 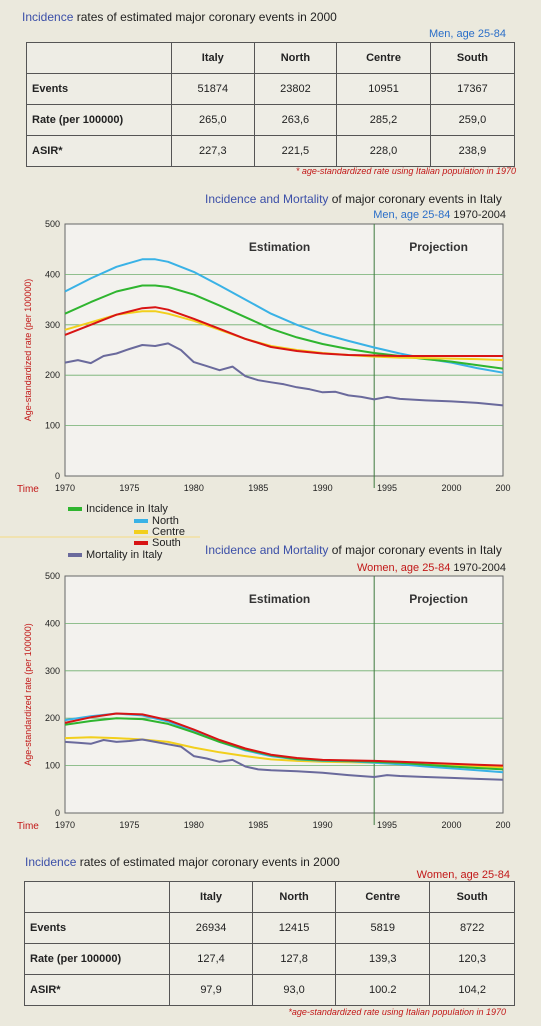 I want to click on table-cell: 285,2, so click(x=383, y=120).